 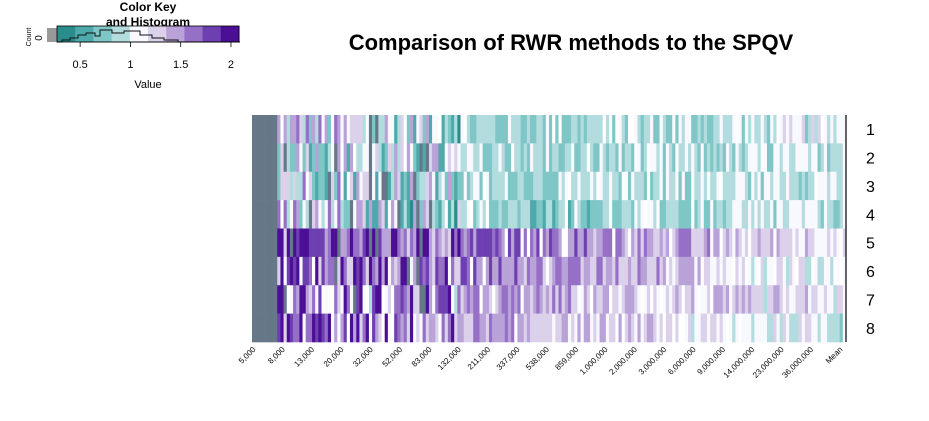 What do you see at coordinates (304, 357) in the screenshot?
I see `column-label: 13,000` at bounding box center [304, 357].